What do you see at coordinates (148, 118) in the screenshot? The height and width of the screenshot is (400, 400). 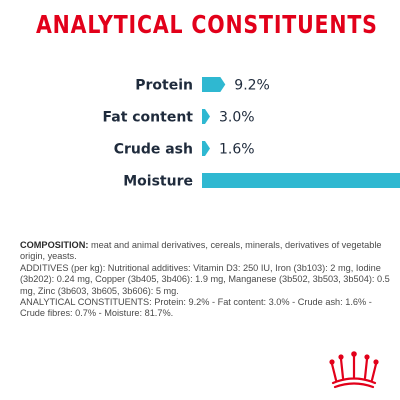 I see `category-label-fat-content: Fat content` at bounding box center [148, 118].